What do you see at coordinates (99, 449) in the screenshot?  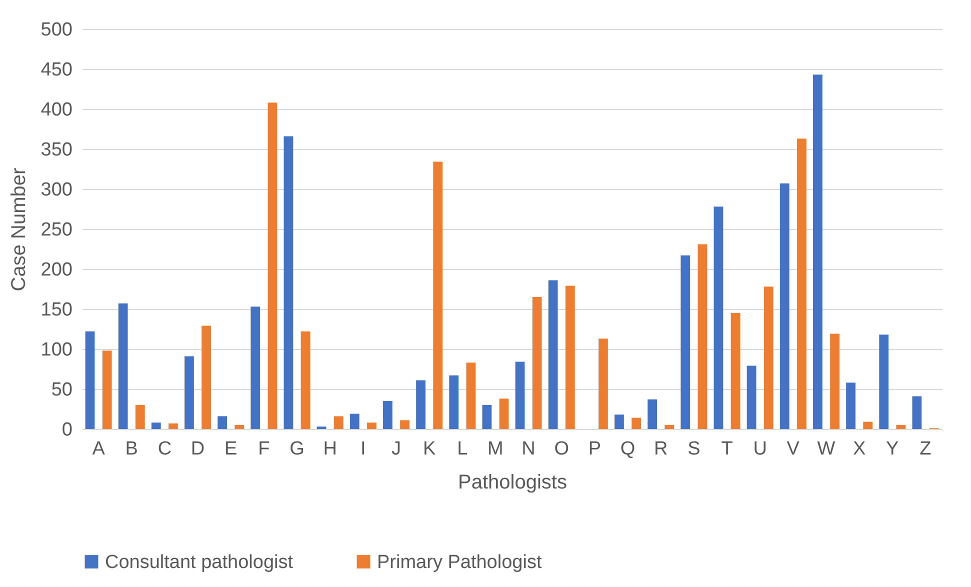 I see `x-tick-label: A` at bounding box center [99, 449].